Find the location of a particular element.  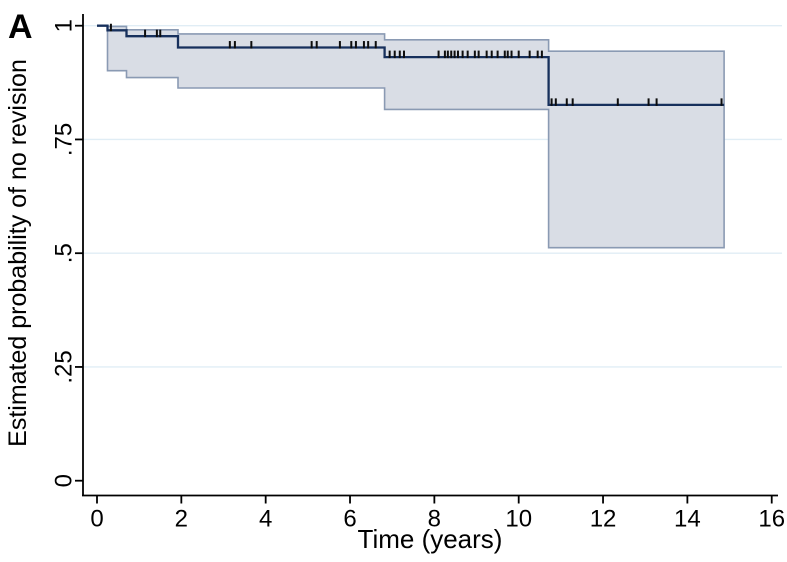

y-tick-labels: 0 .25 .5 .75 1 is located at coordinates (64, 253).